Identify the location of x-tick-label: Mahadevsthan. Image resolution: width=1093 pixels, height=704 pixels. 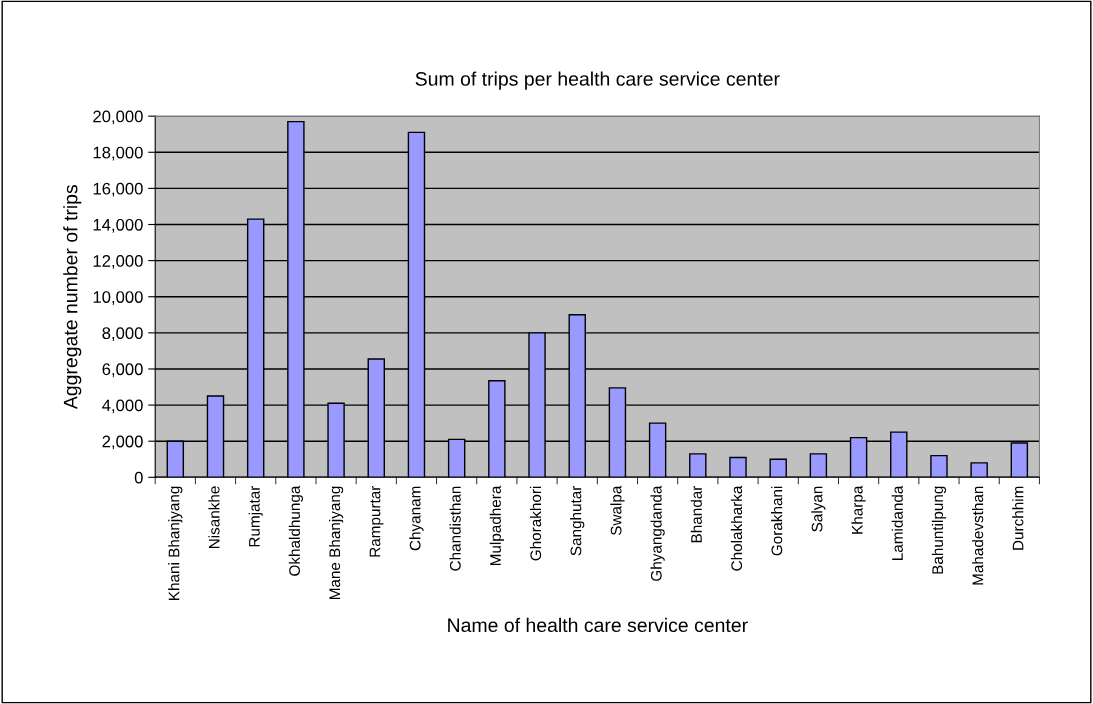
(978, 535).